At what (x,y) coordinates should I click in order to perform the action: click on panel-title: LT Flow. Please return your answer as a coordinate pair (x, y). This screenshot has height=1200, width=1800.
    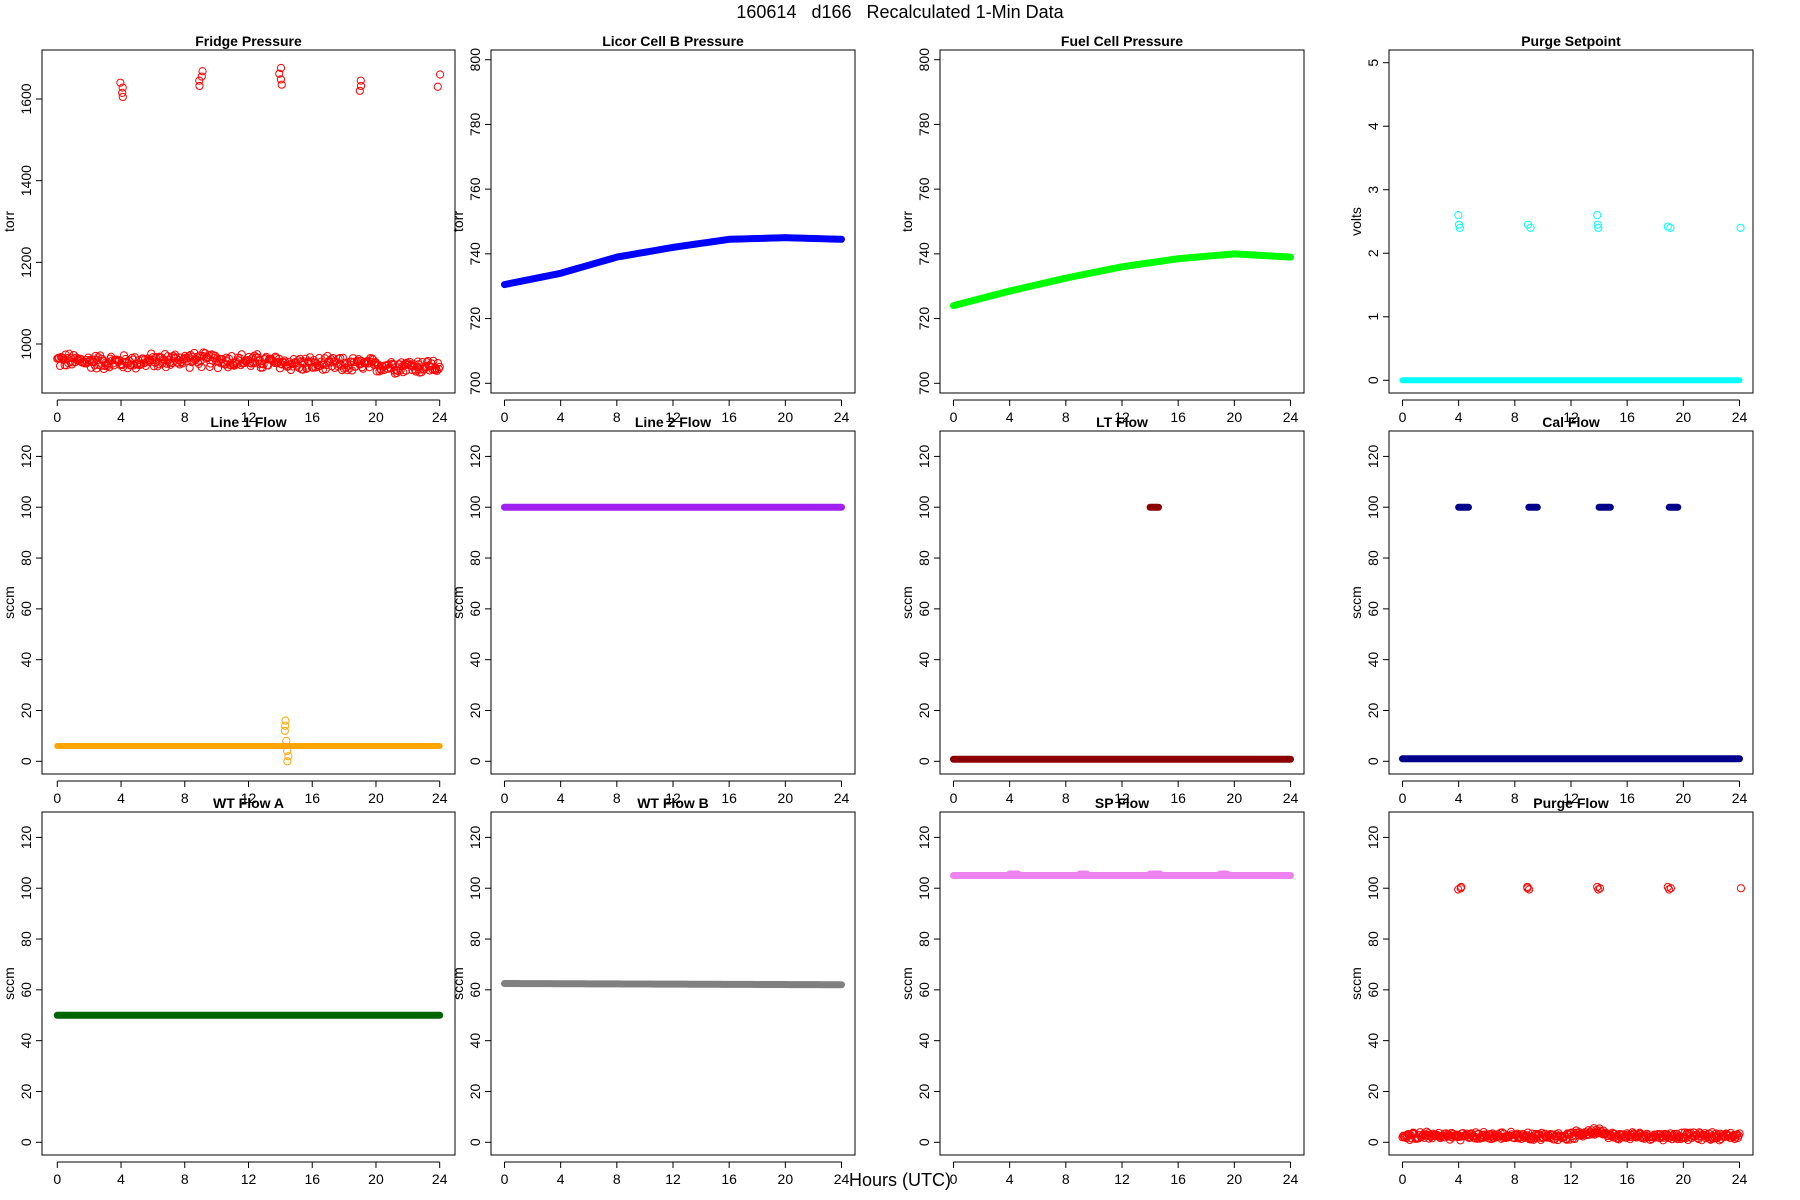
    Looking at the image, I should click on (1122, 422).